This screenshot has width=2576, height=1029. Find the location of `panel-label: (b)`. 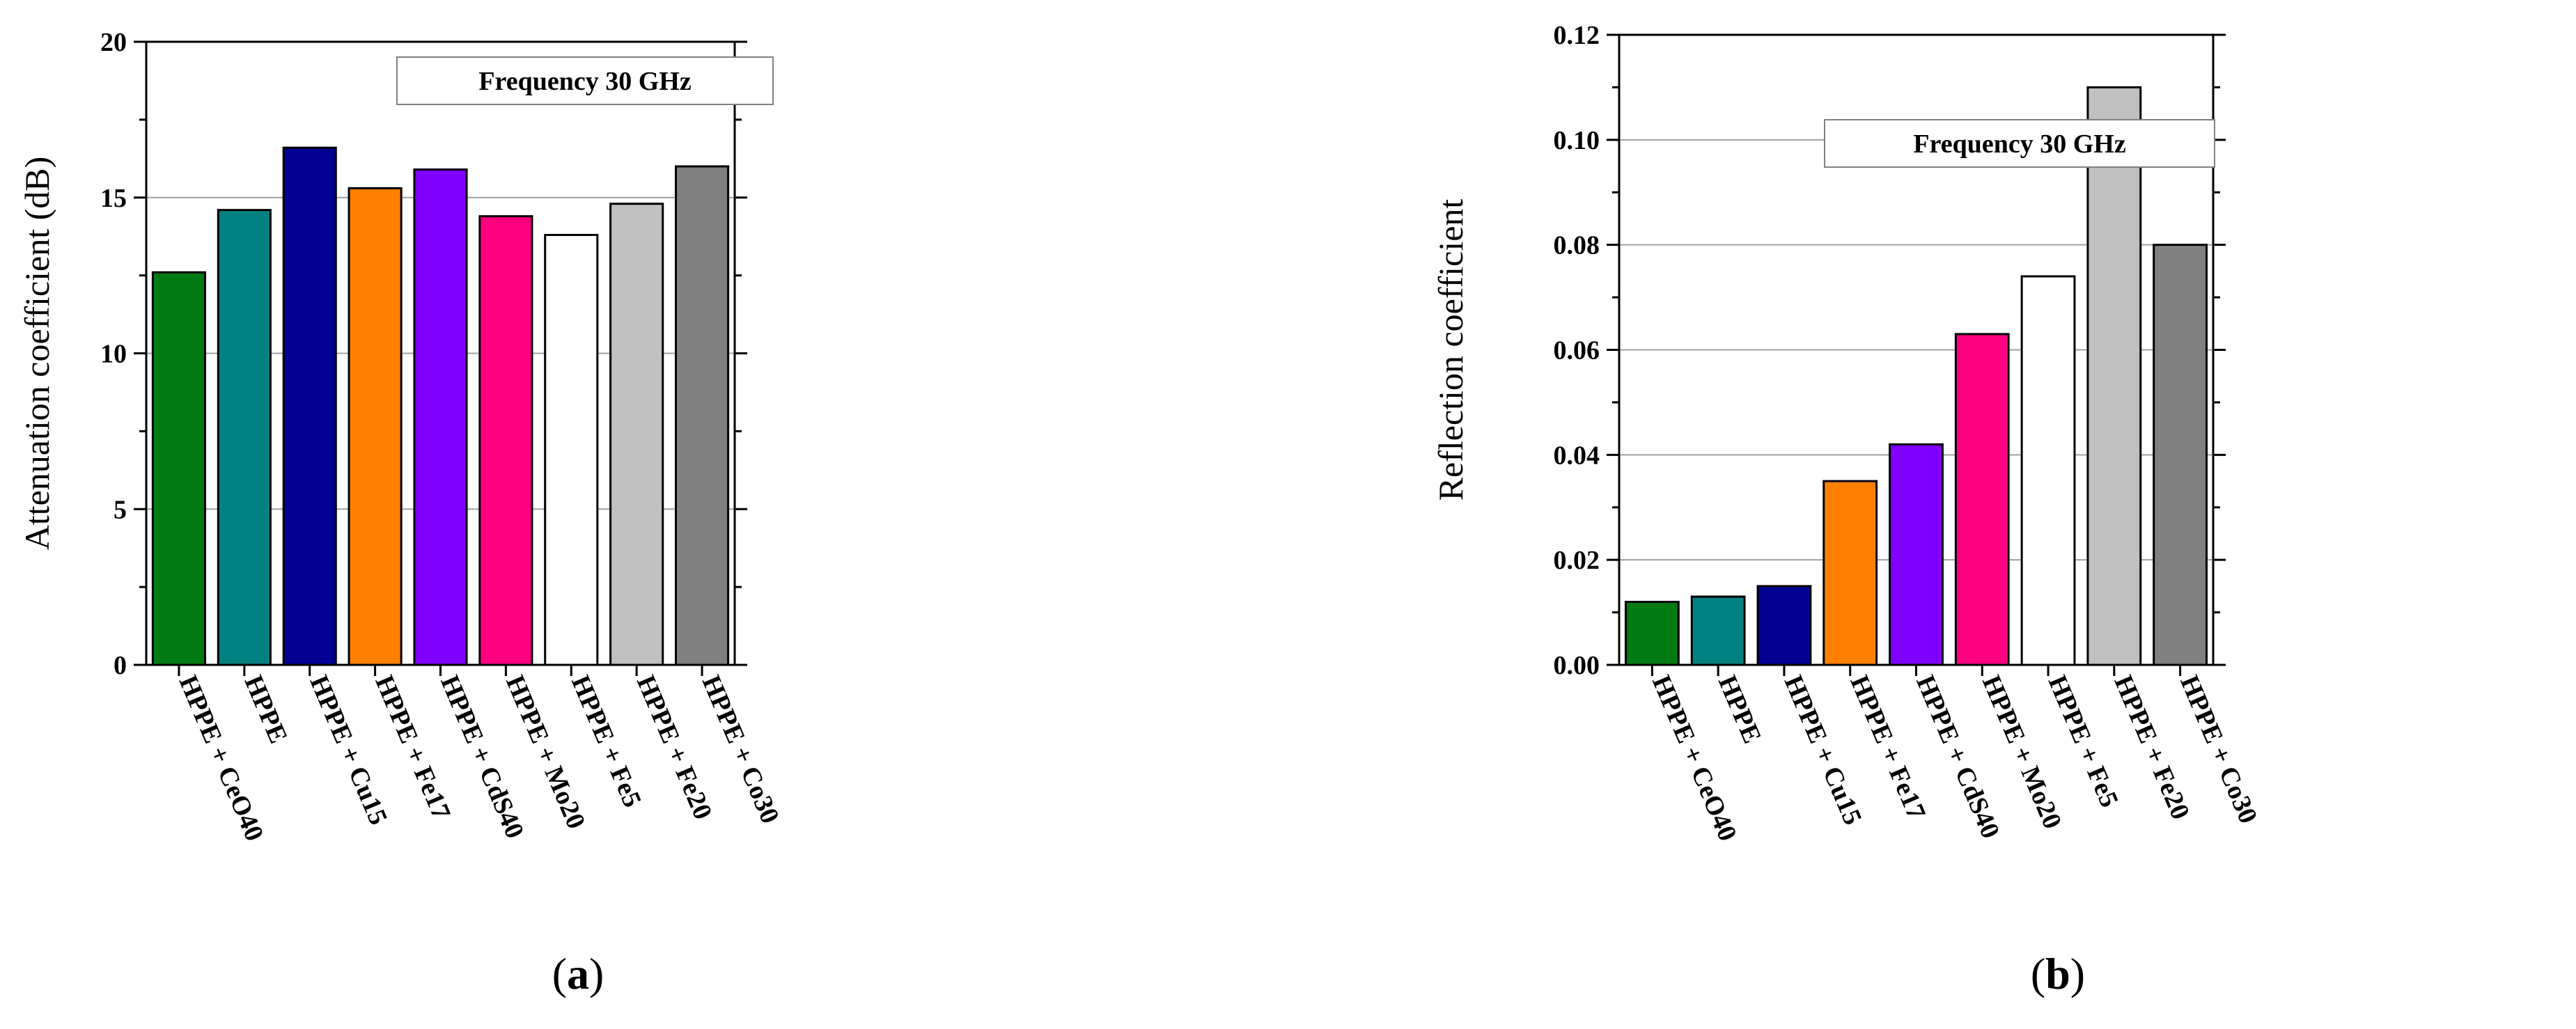

panel-label: (b) is located at coordinates (2058, 973).